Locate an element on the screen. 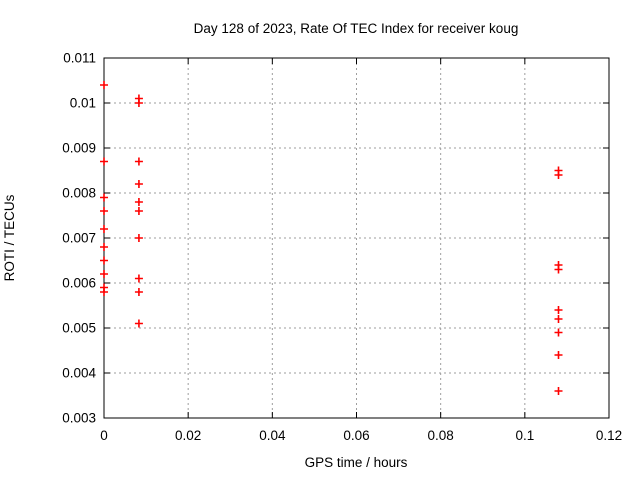 Image resolution: width=640 pixels, height=485 pixels. y-tick-label: 0.004 is located at coordinates (79, 373).